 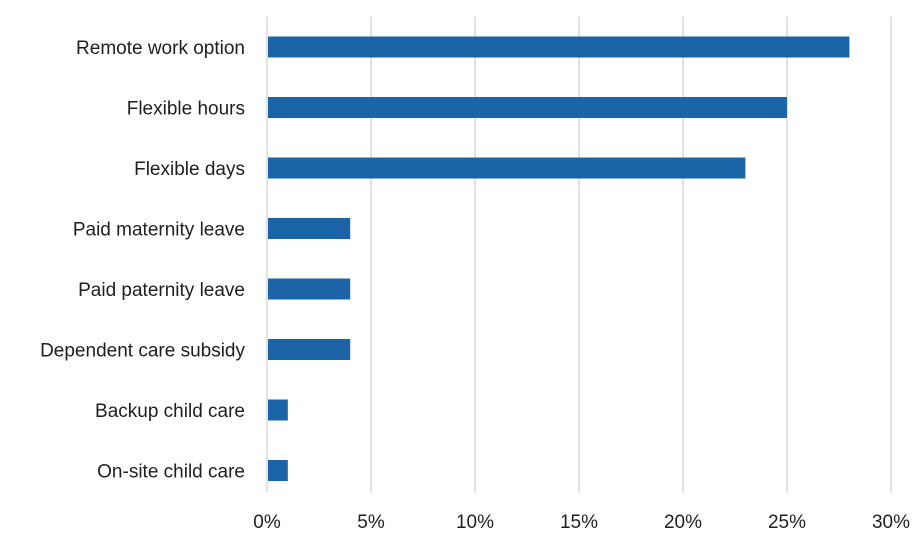 I want to click on x-tick-labels: 0% 5% 10% 15% 20% 25% 30%, so click(x=581, y=522).